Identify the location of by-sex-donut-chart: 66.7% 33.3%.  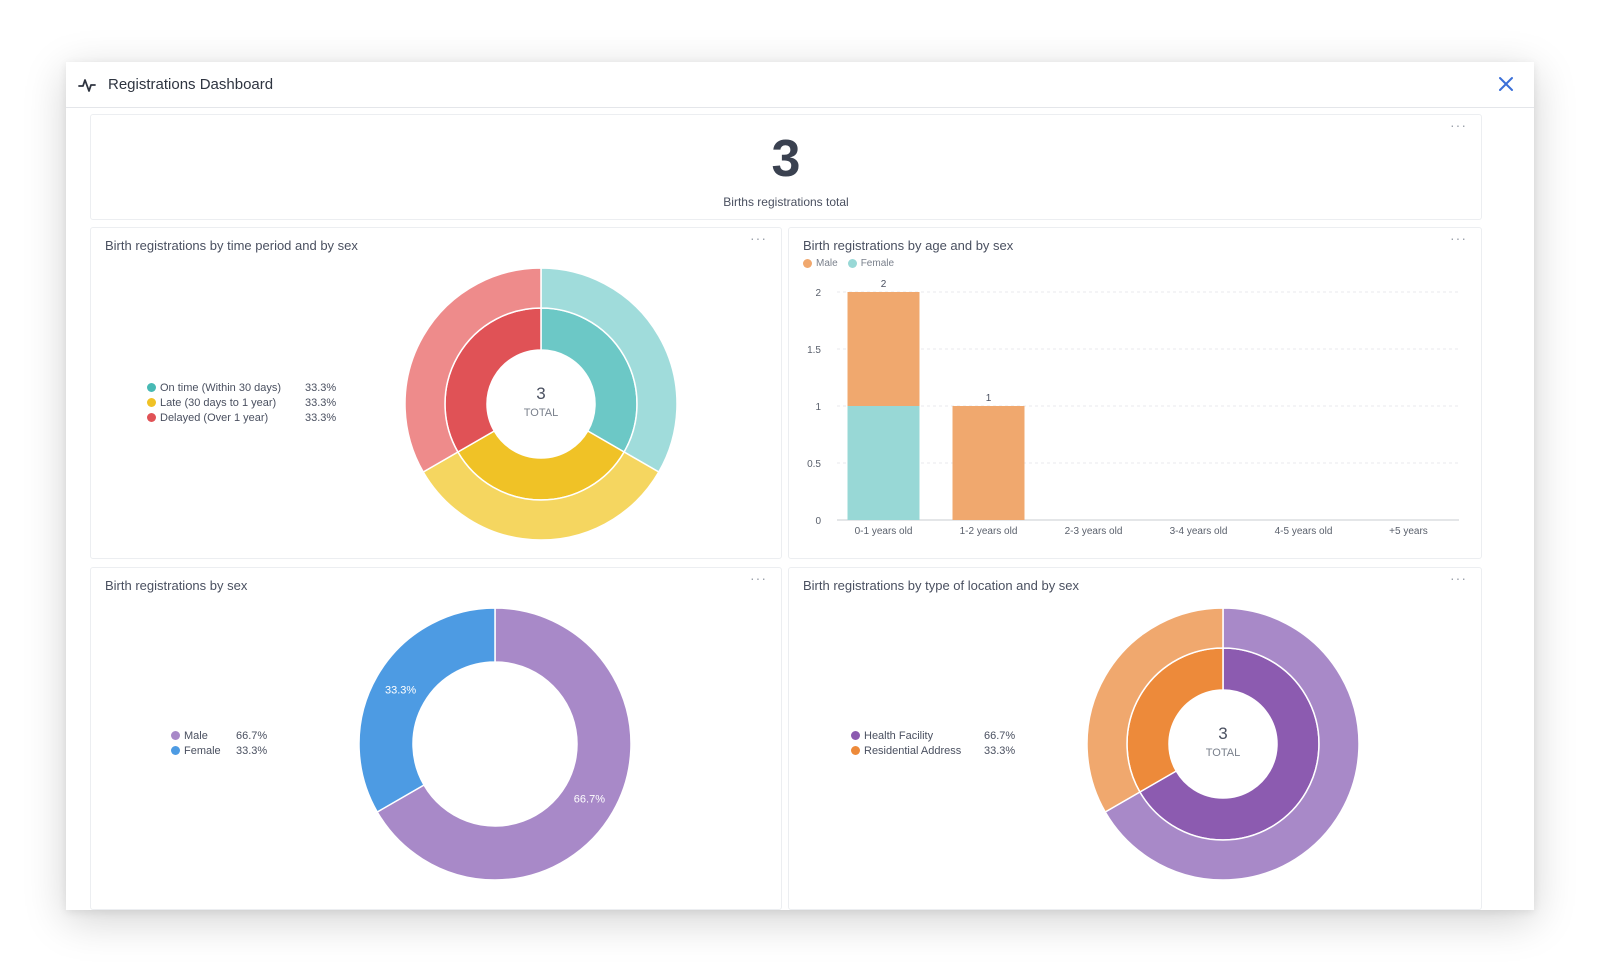
(495, 744).